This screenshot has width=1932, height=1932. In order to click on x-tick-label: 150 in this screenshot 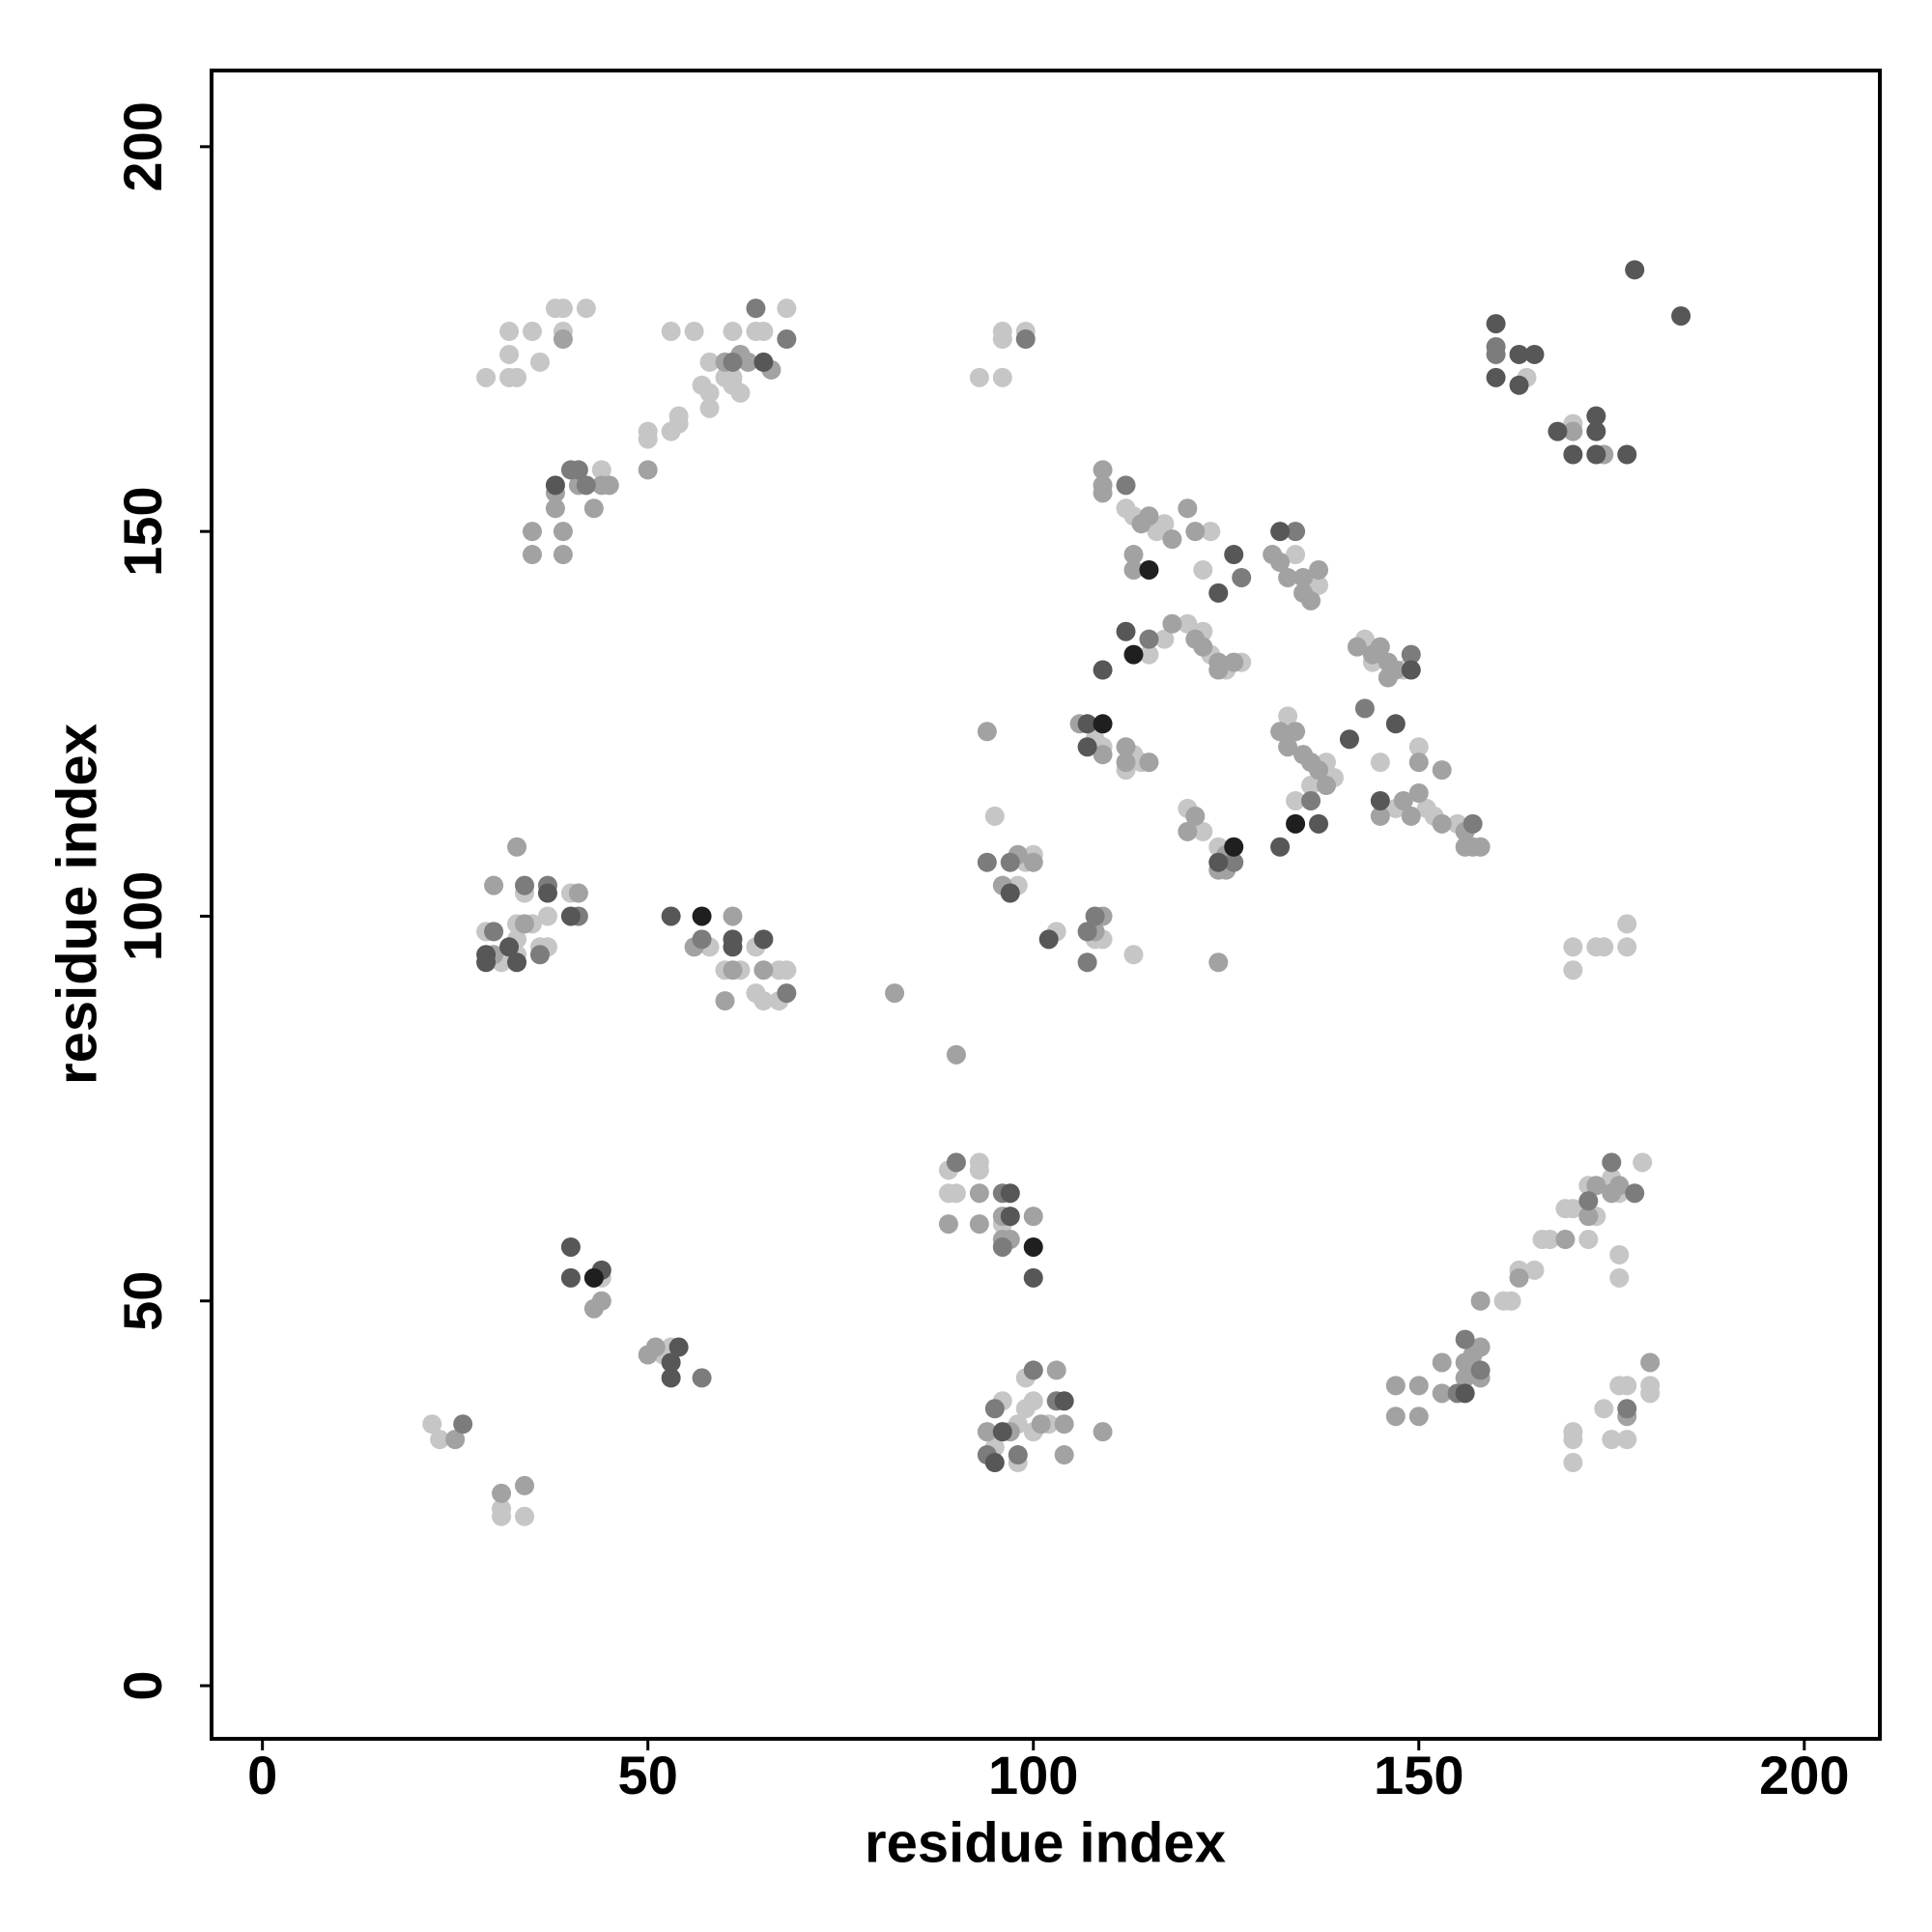, I will do `click(1418, 1775)`.